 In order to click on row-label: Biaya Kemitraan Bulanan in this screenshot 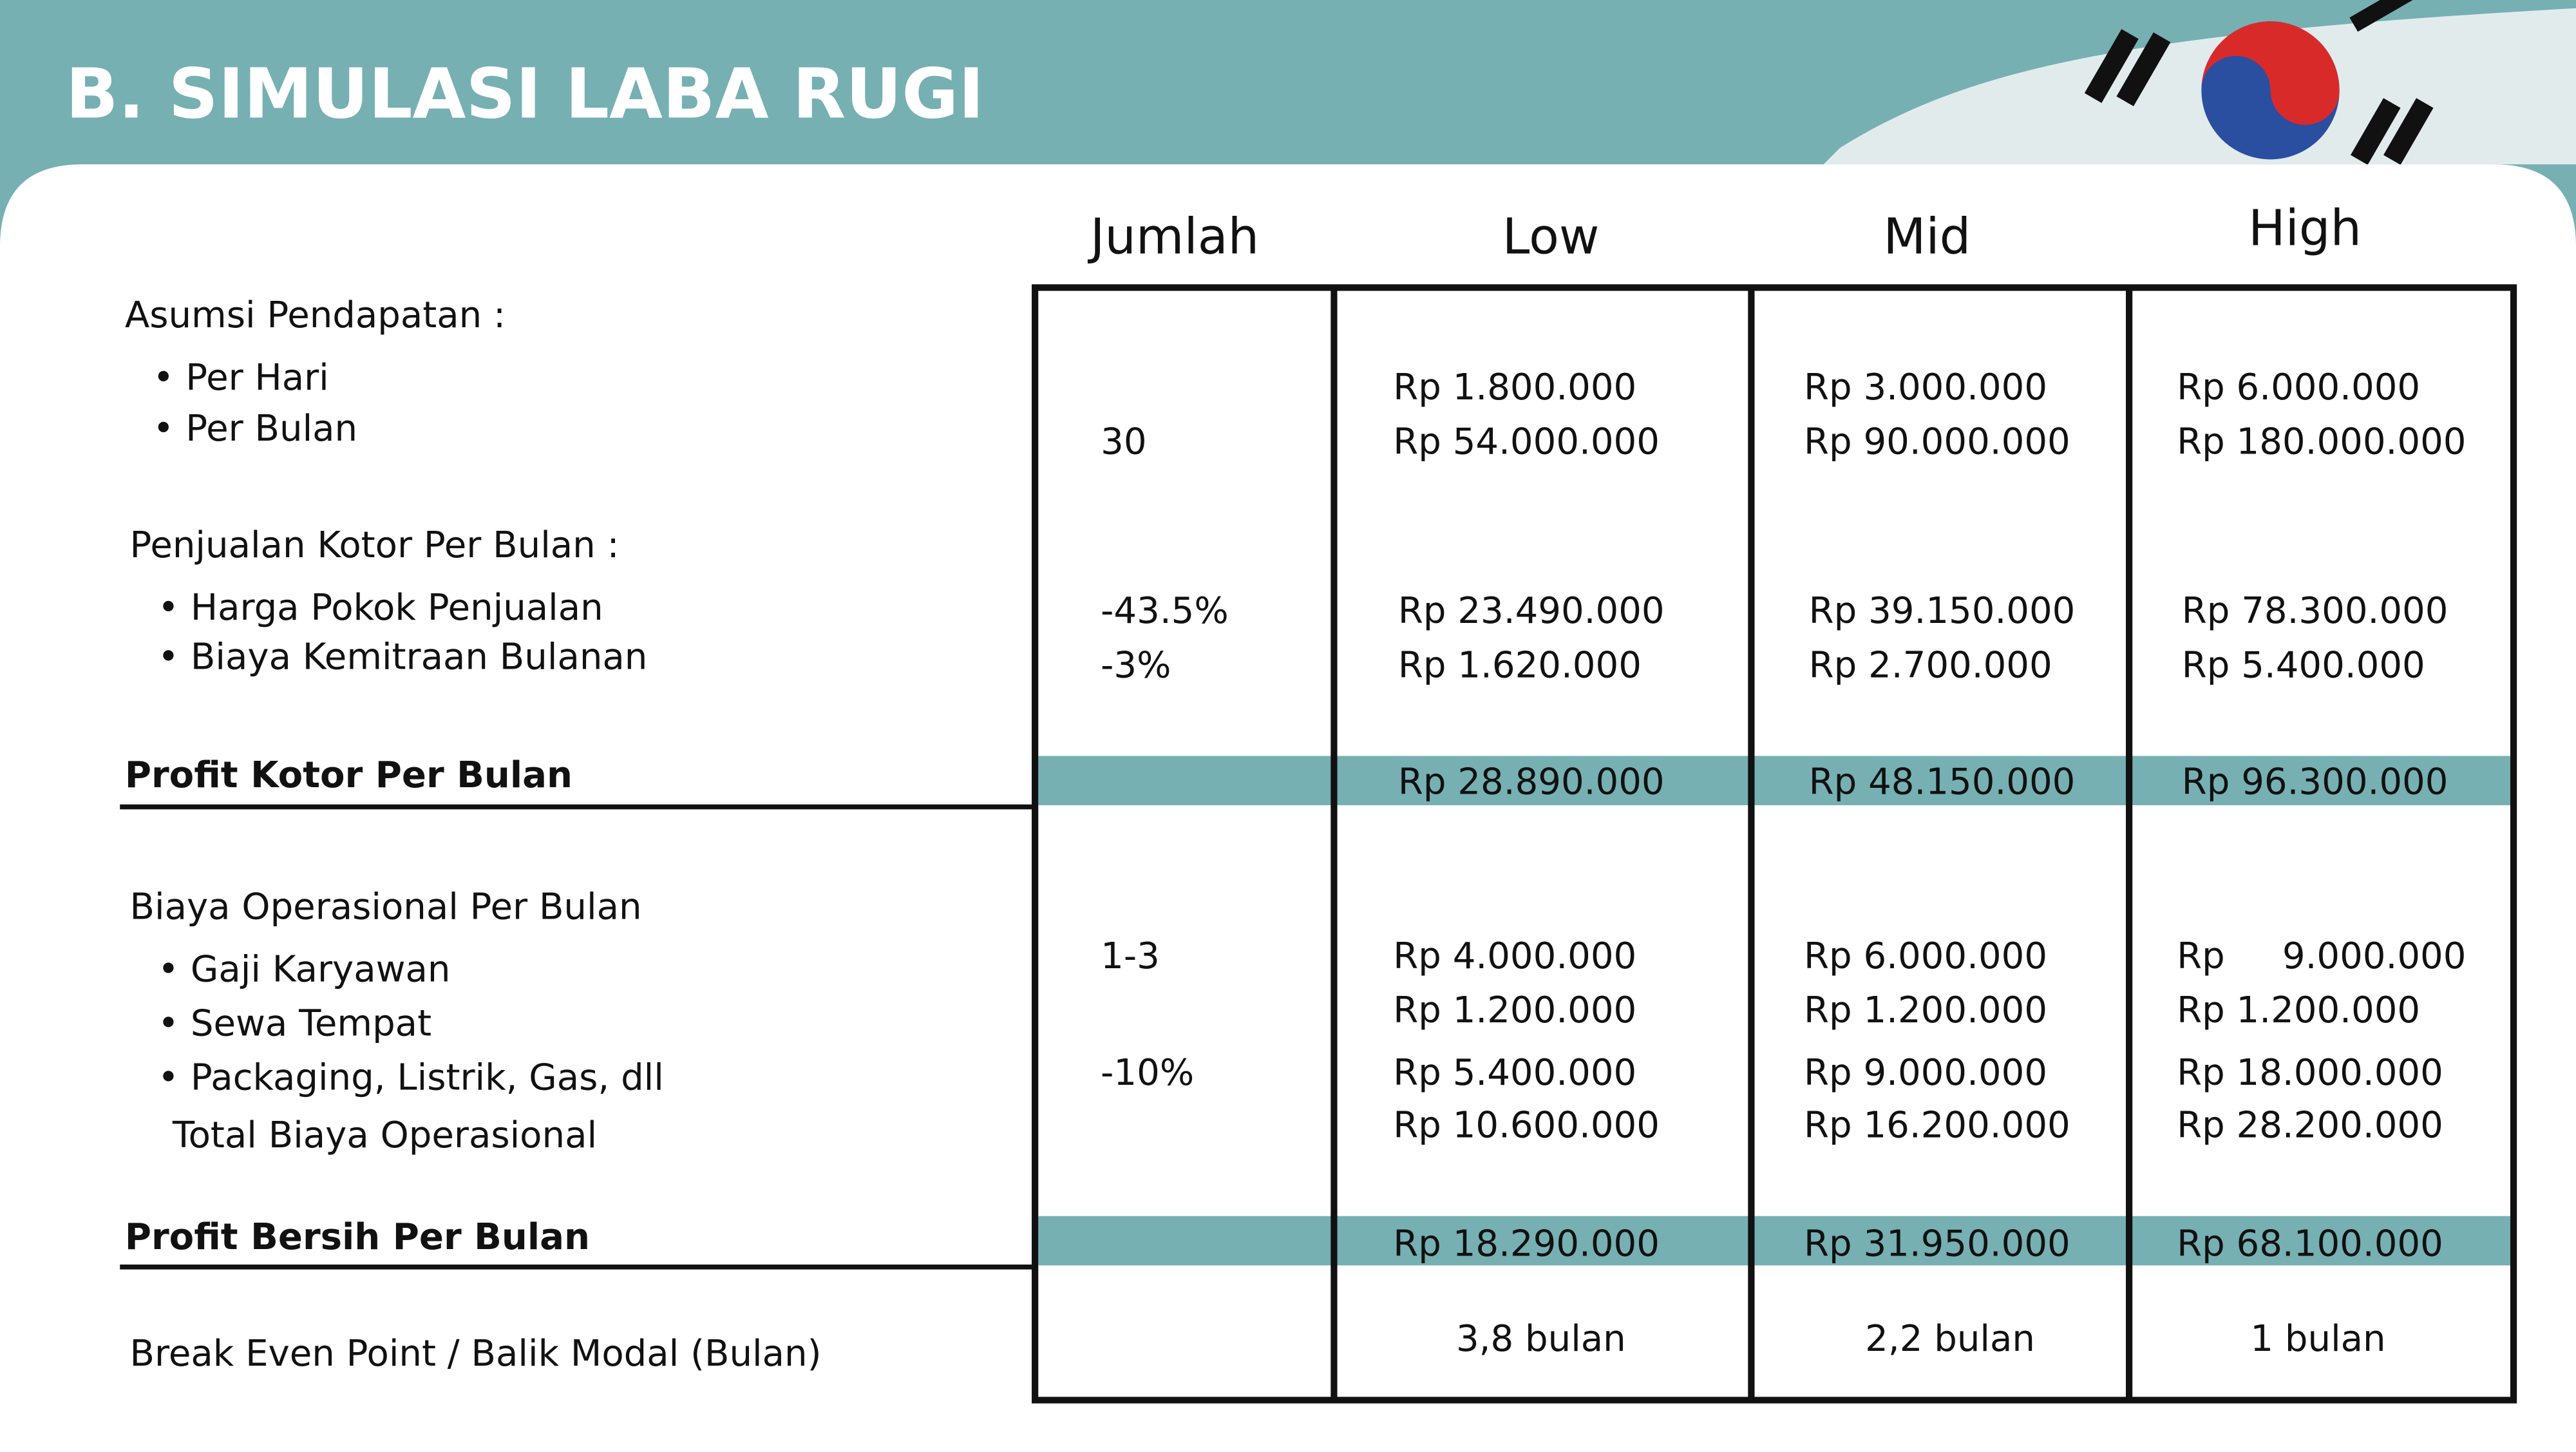, I will do `click(419, 657)`.